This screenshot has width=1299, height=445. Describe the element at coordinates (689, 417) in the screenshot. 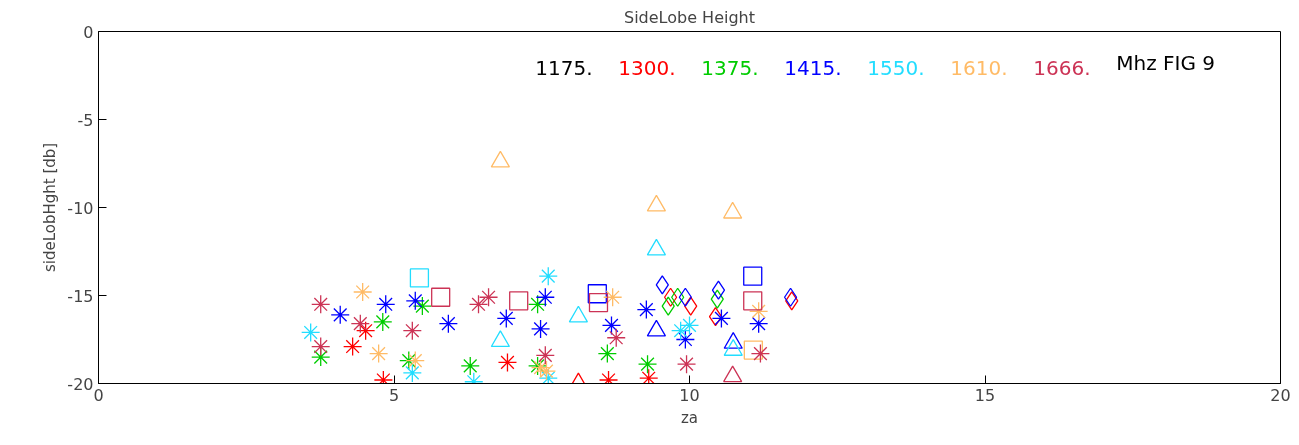

I see `x-axis-title: za` at that location.